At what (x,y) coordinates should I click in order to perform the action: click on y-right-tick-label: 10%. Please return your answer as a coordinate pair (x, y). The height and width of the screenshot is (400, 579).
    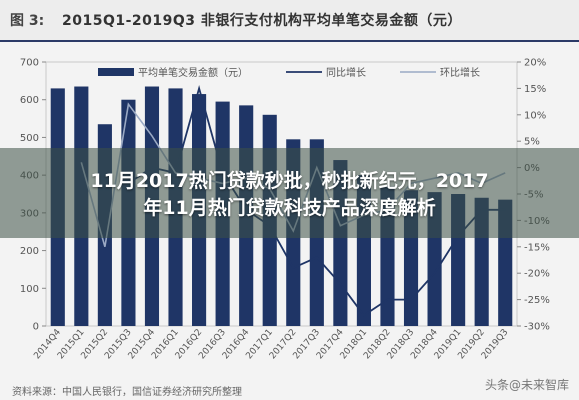
    Looking at the image, I should click on (535, 115).